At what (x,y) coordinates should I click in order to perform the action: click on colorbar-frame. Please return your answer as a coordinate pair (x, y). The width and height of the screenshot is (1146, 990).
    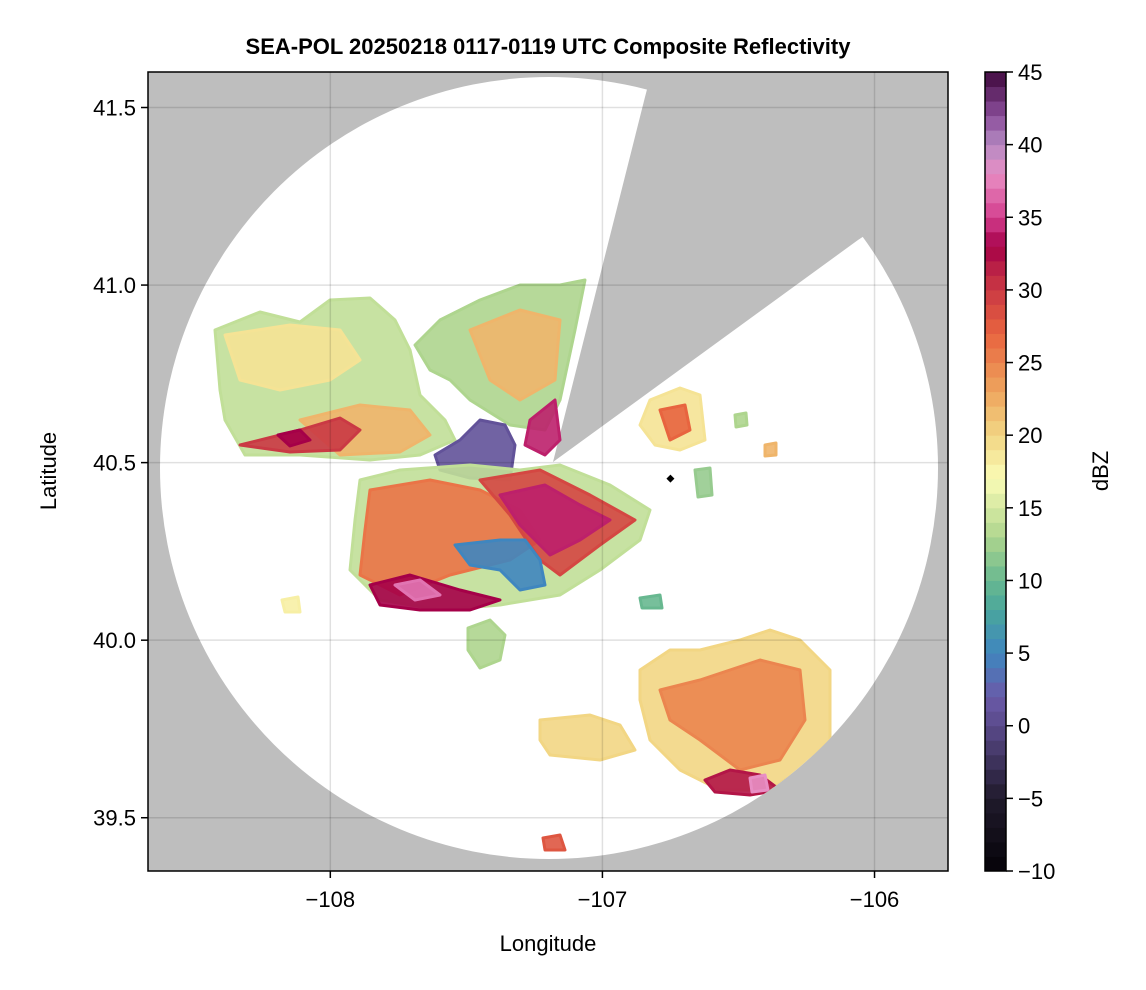
    Looking at the image, I should click on (995, 471).